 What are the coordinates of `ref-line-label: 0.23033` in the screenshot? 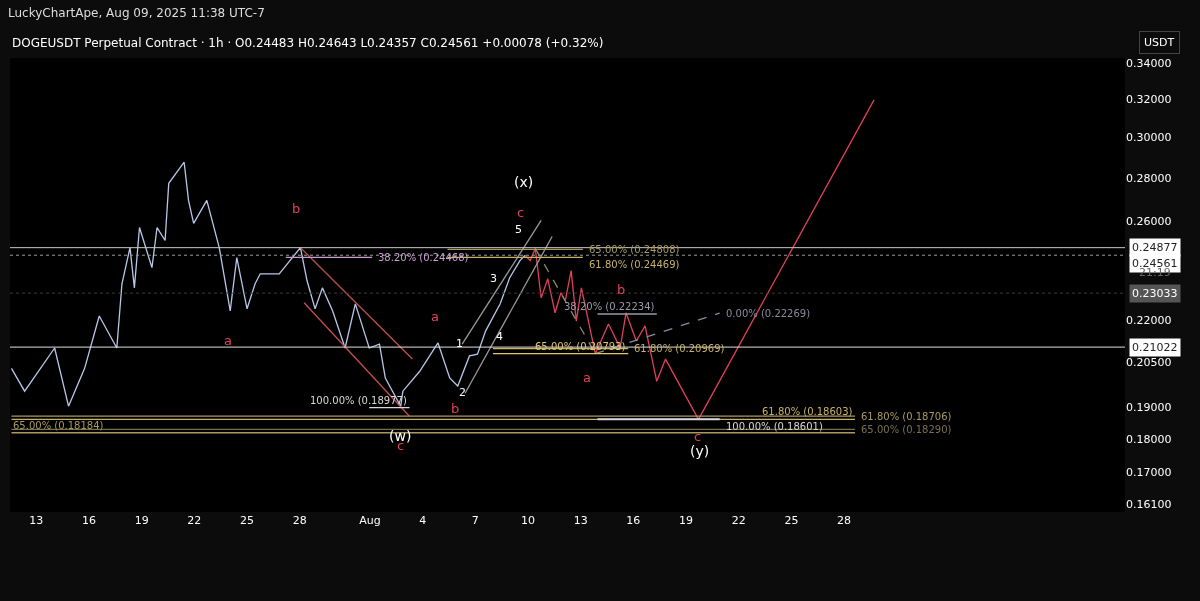 It's located at (1155, 293).